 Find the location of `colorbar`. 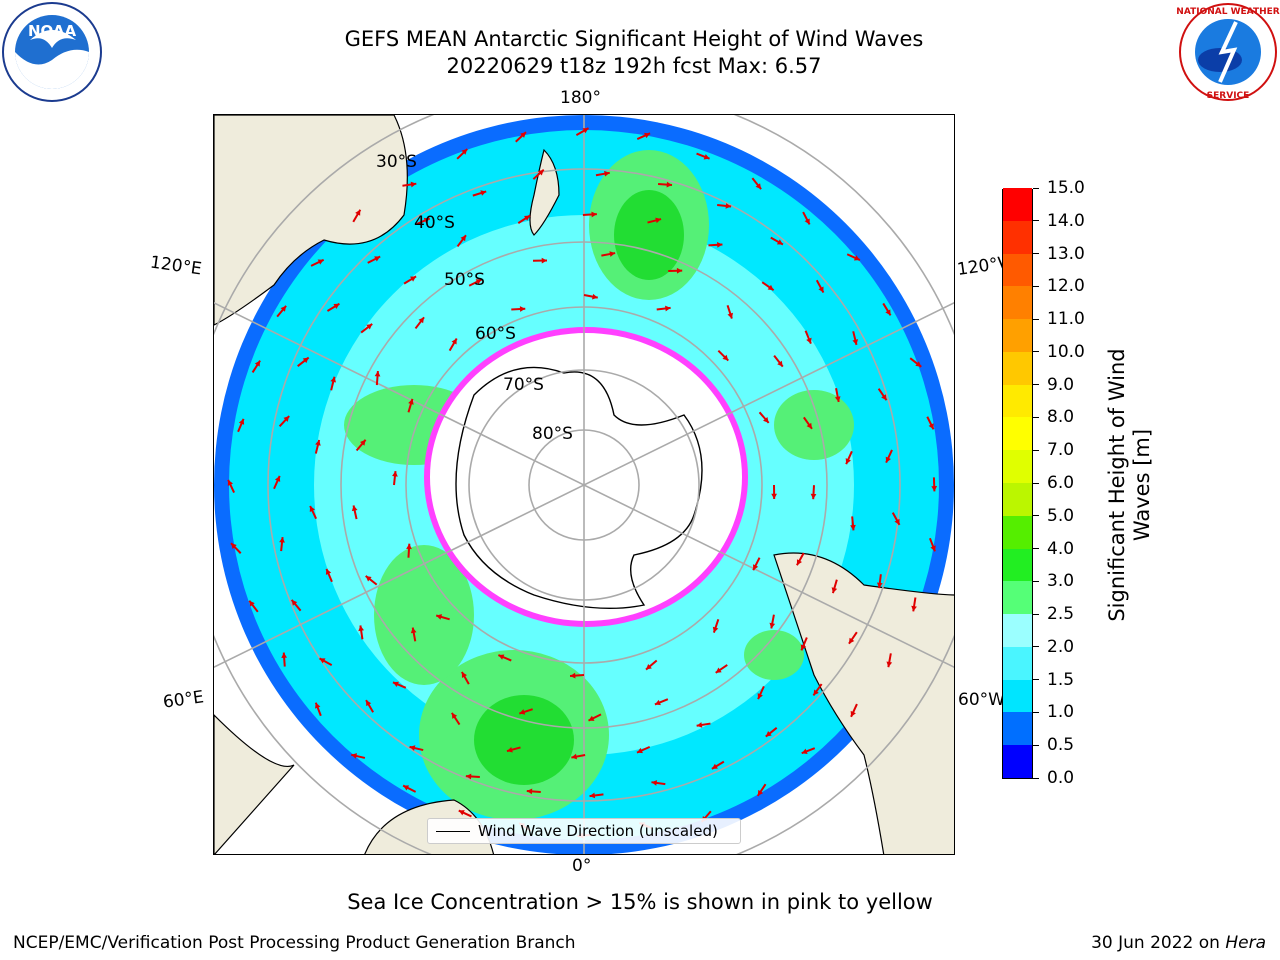

colorbar is located at coordinates (1017, 483).